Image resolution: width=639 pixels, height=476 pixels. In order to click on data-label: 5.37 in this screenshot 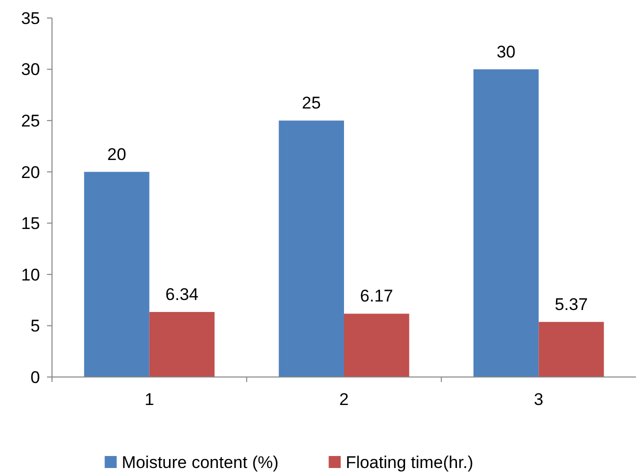, I will do `click(571, 304)`.